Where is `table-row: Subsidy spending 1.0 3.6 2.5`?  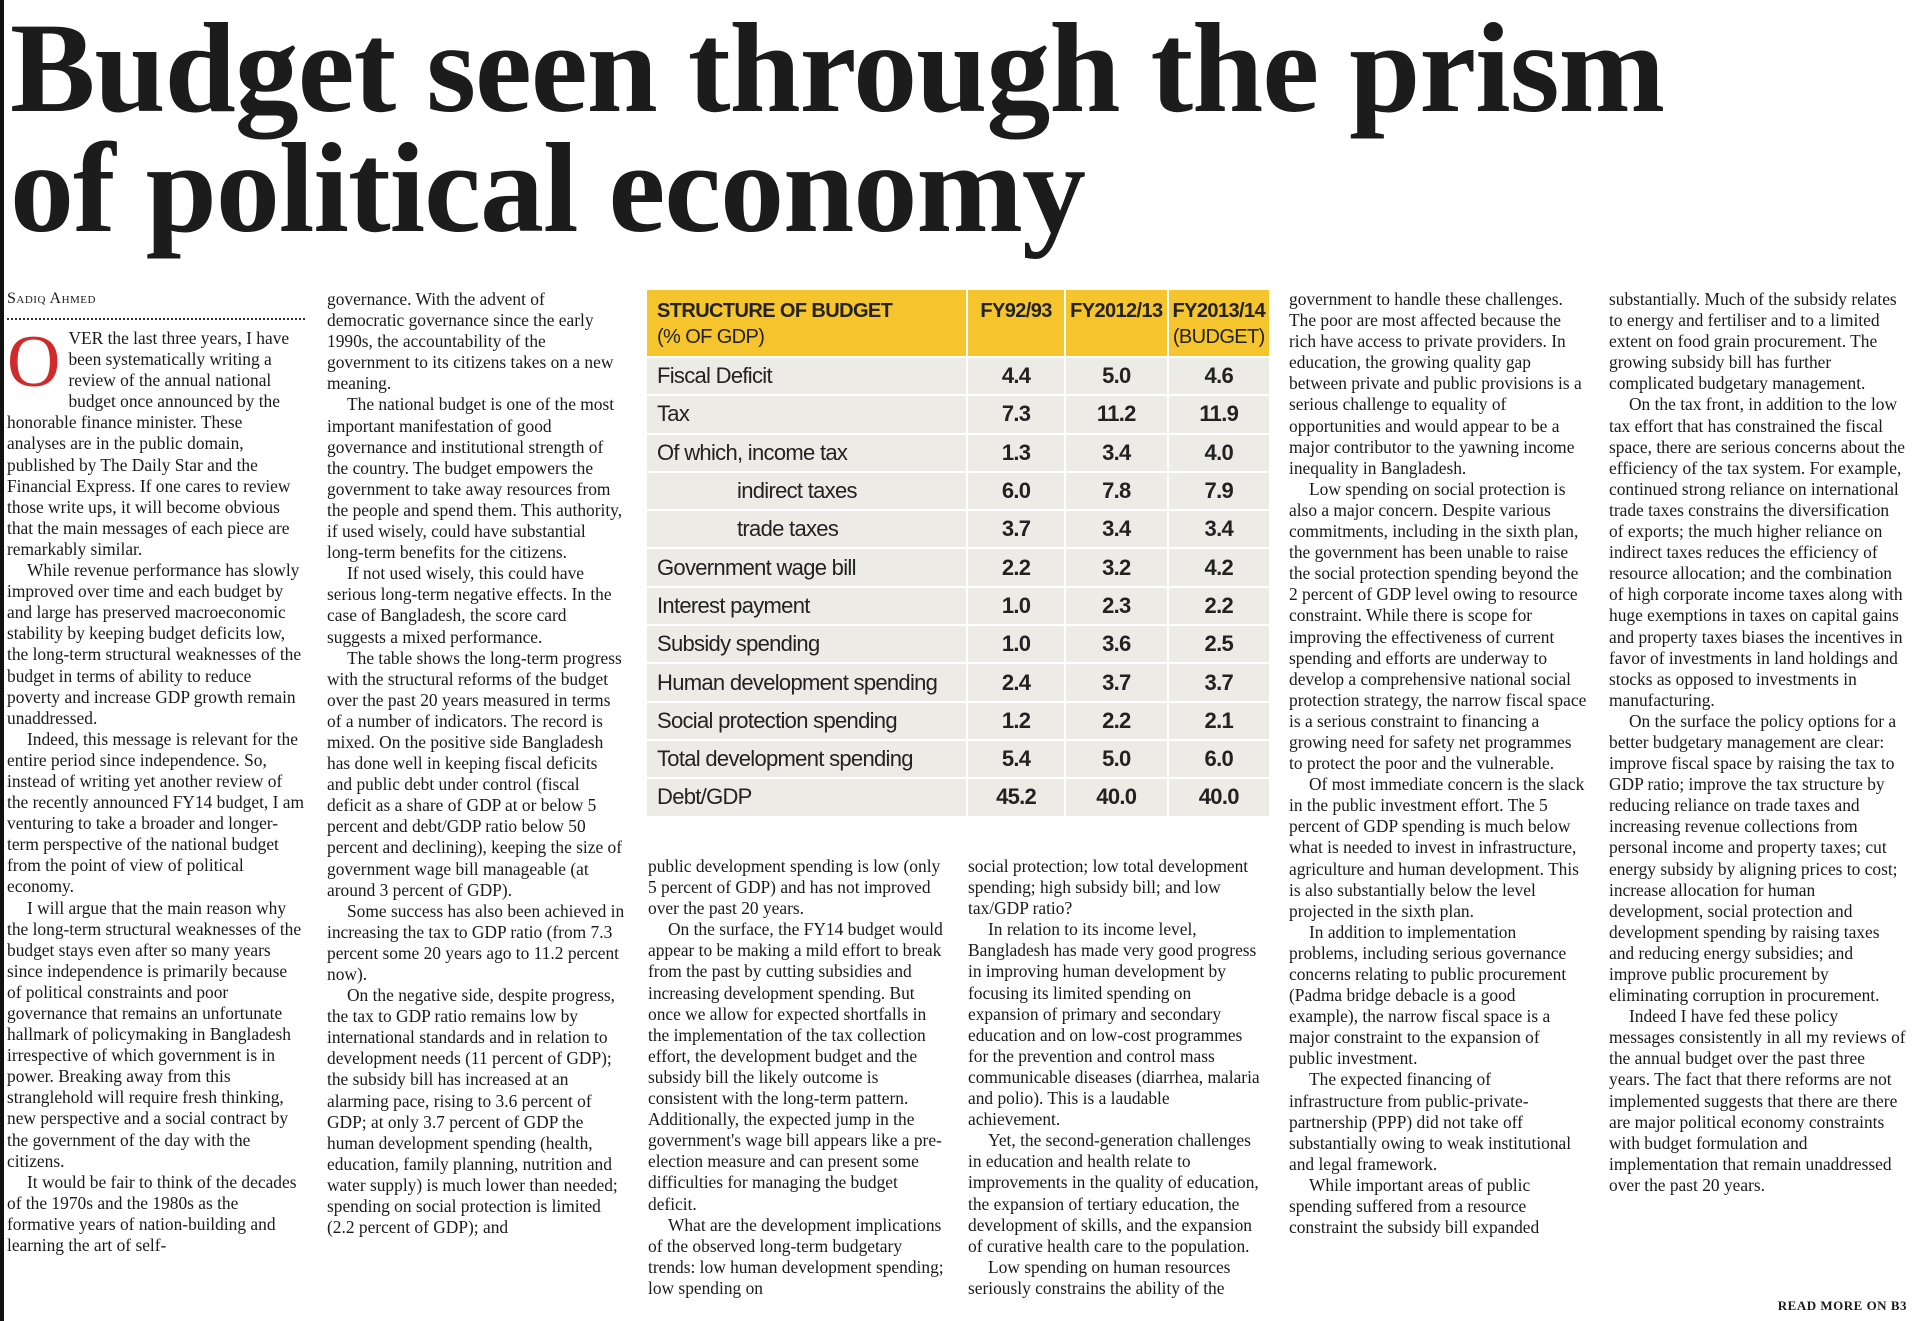
table-row: Subsidy spending 1.0 3.6 2.5 is located at coordinates (958, 644).